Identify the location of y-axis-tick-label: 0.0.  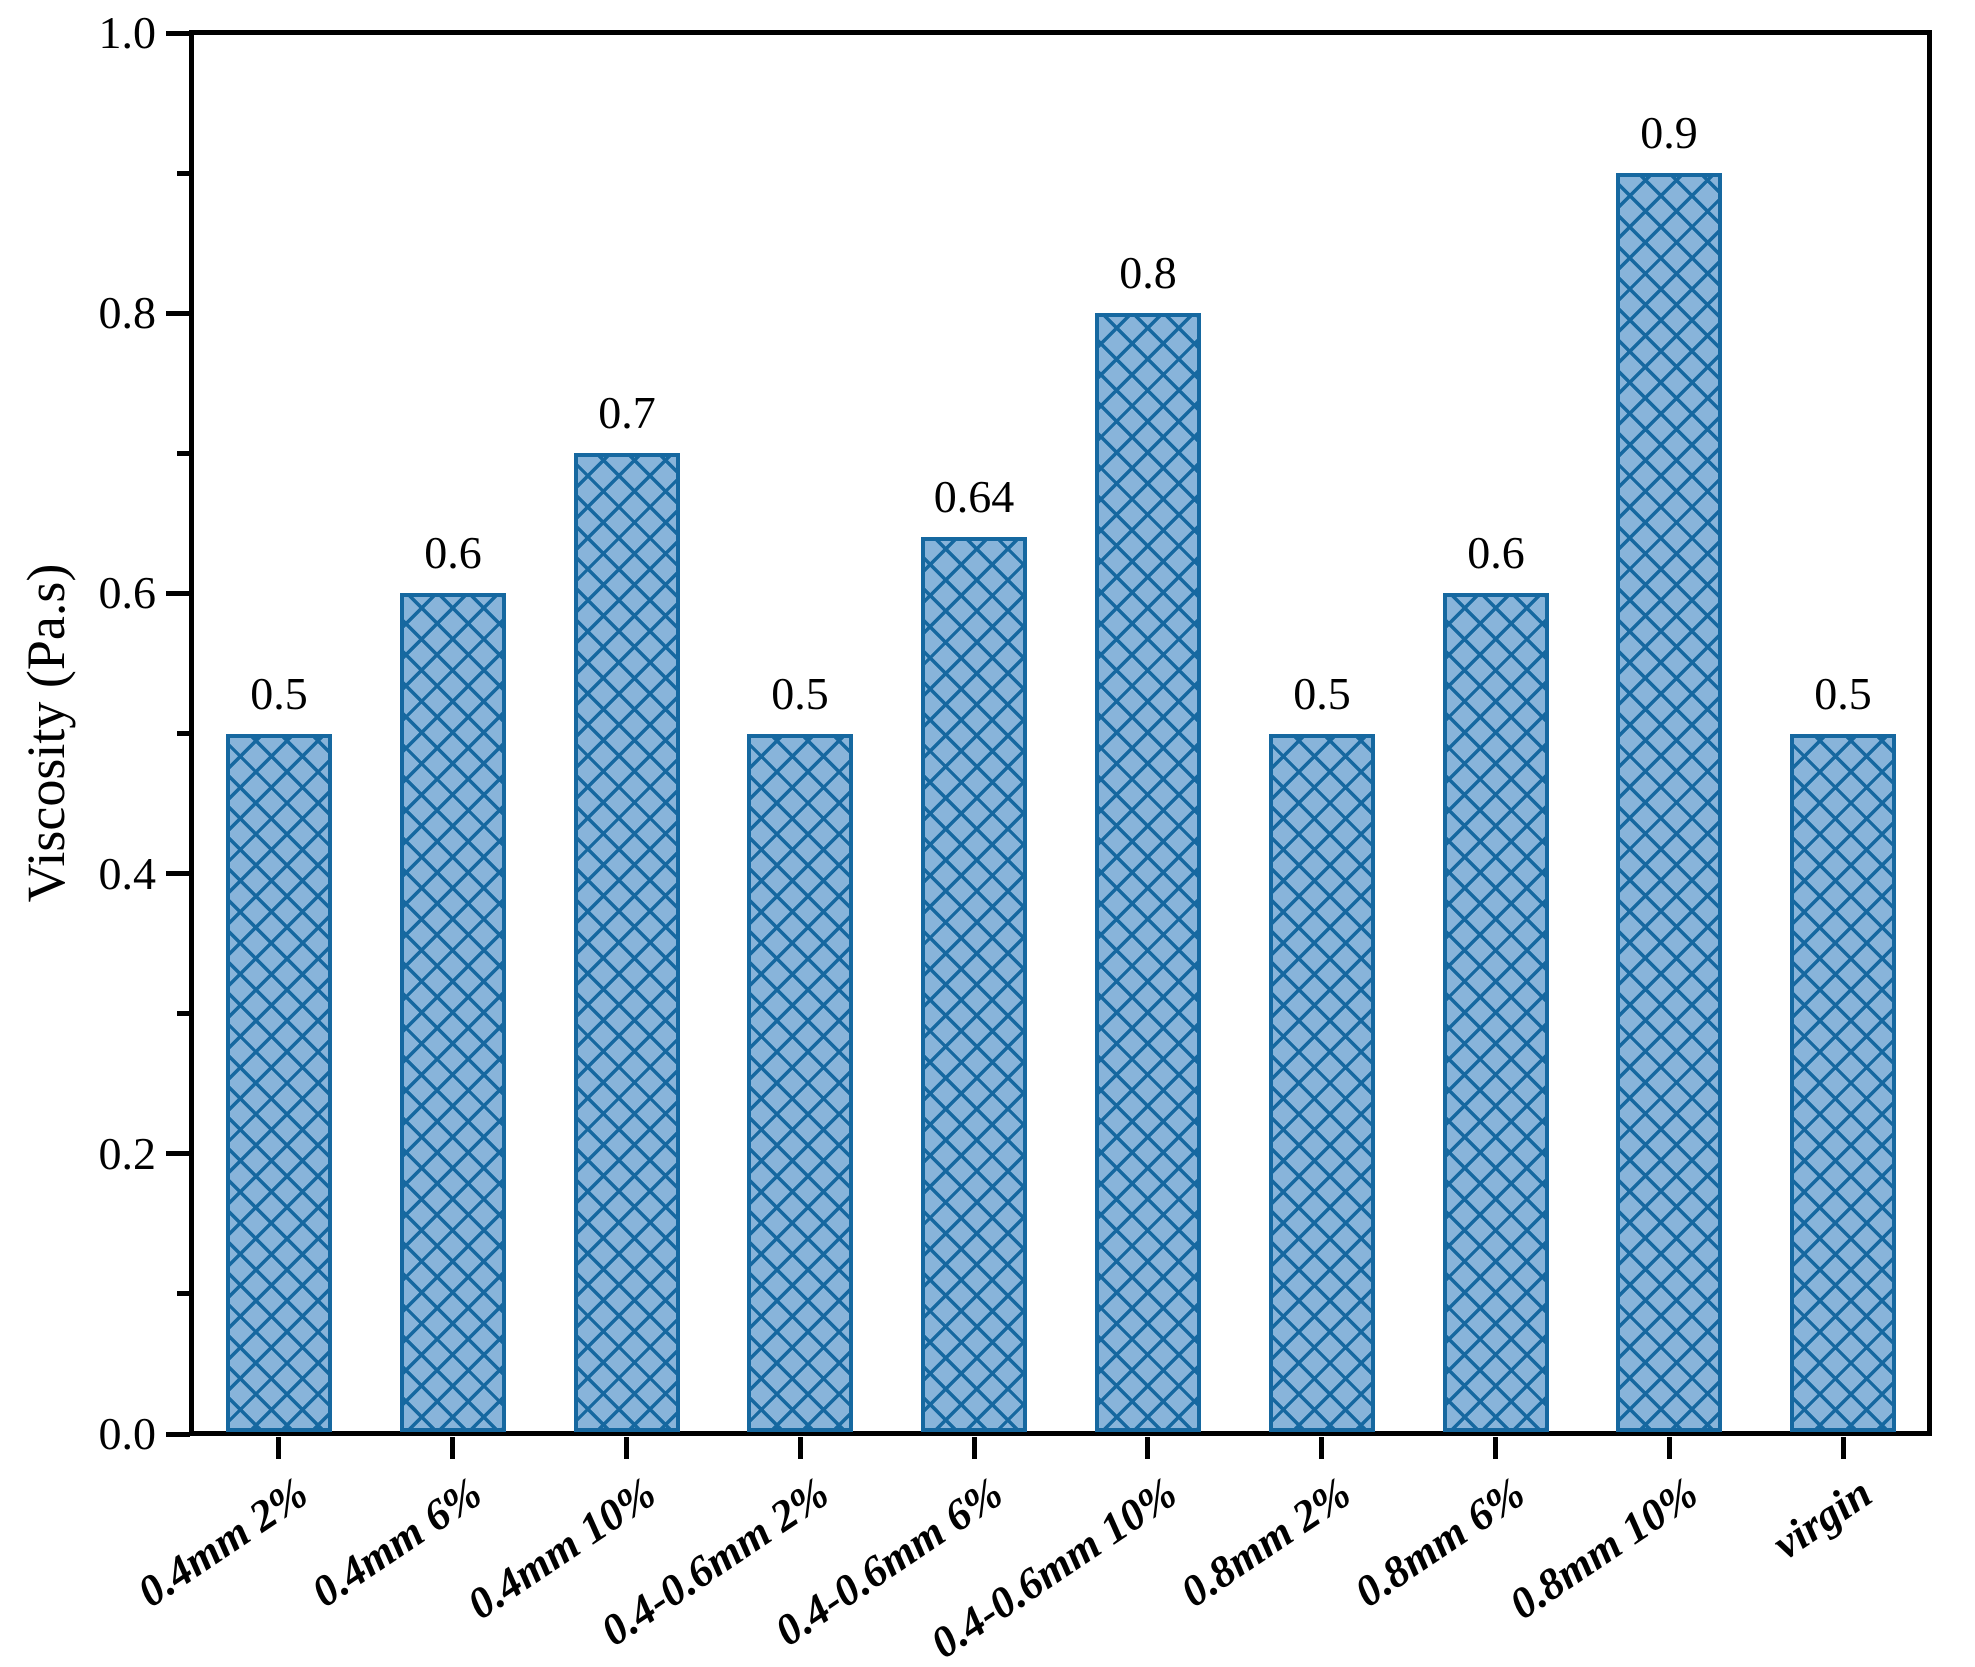
(127, 1433).